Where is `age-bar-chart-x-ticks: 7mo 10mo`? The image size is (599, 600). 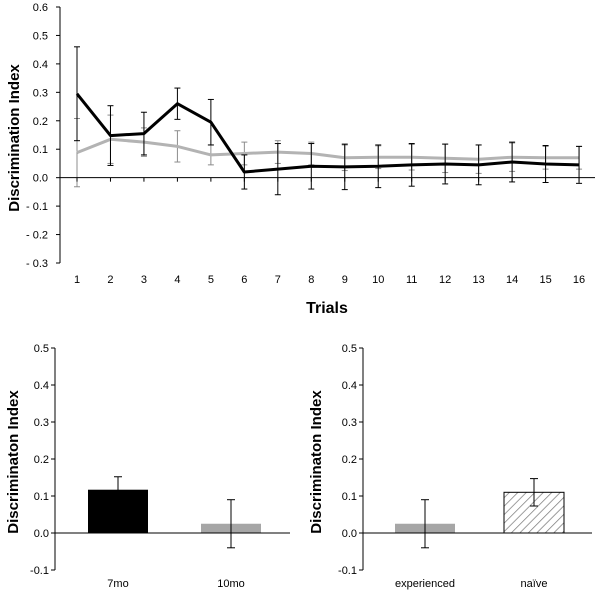 age-bar-chart-x-ticks: 7mo 10mo is located at coordinates (175, 584).